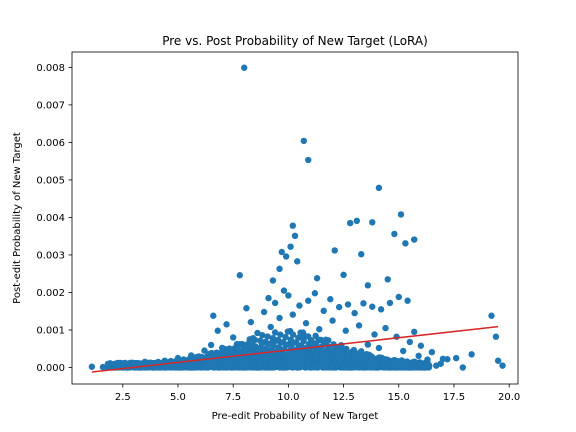  Describe the element at coordinates (50, 256) in the screenshot. I see `y-tick-label: 0.003` at that location.